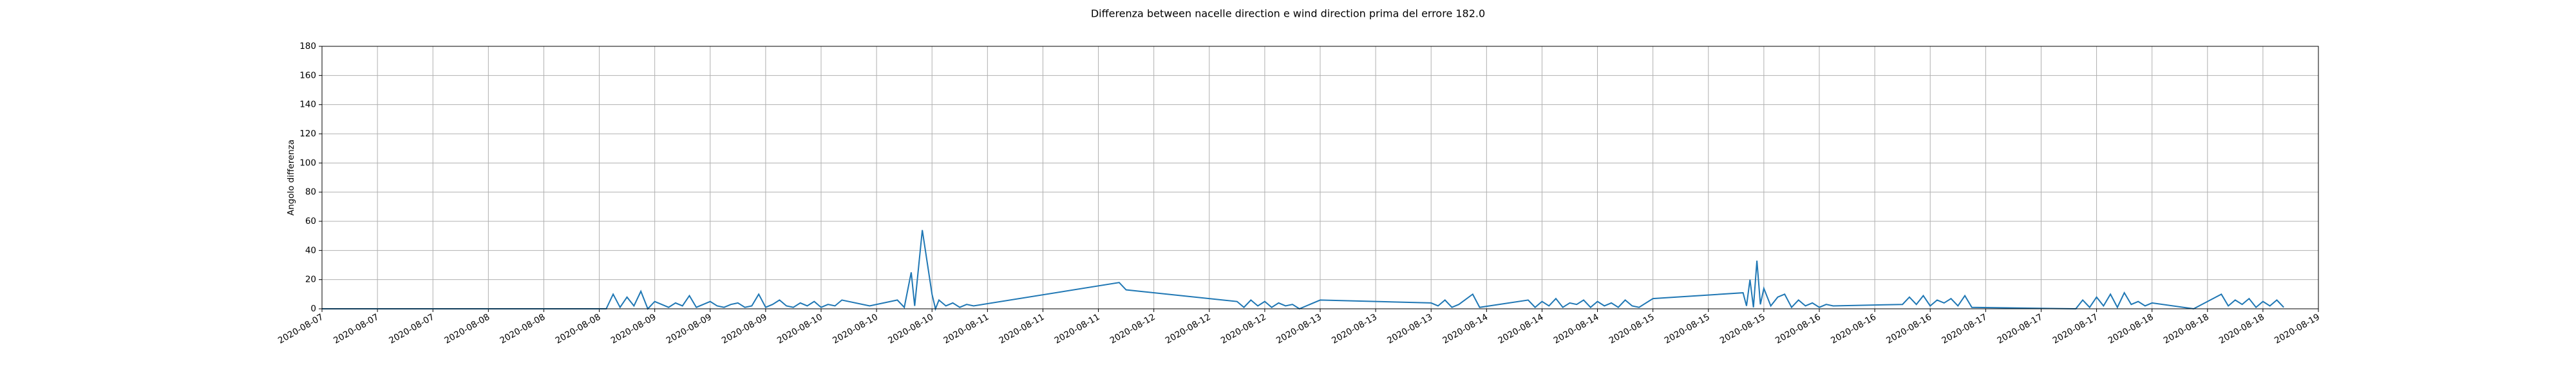 The height and width of the screenshot is (386, 2576). What do you see at coordinates (310, 280) in the screenshot?
I see `y-tick-label: 20` at bounding box center [310, 280].